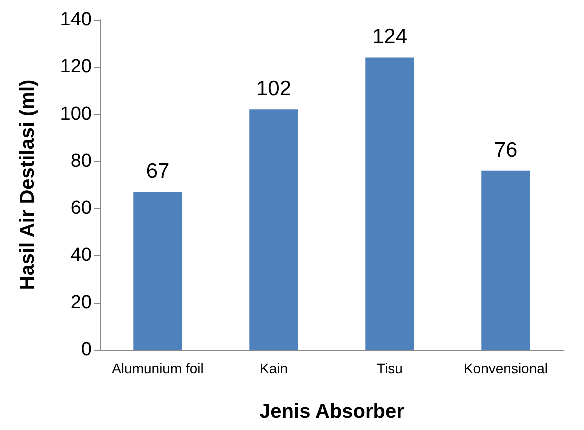  What do you see at coordinates (390, 368) in the screenshot?
I see `x-tick-label: Tisu` at bounding box center [390, 368].